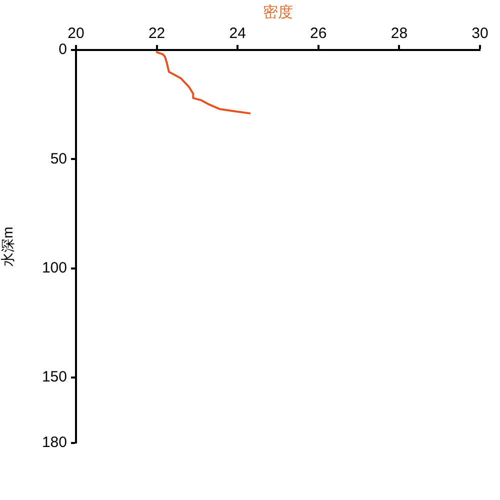 The height and width of the screenshot is (500, 500). Describe the element at coordinates (8, 246) in the screenshot. I see `y-axis-title: 水深m` at that location.